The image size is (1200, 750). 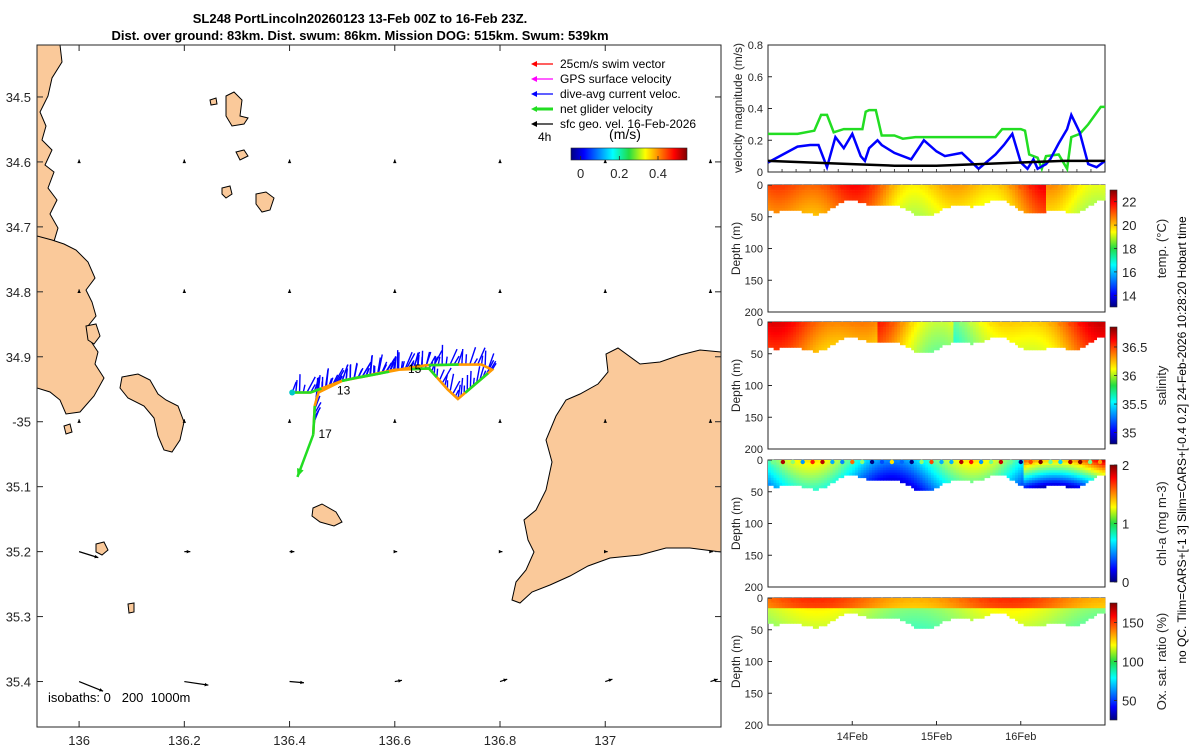 What do you see at coordinates (936, 732) in the screenshot?
I see `section-x-axis: 14Feb 15Feb 16Feb` at bounding box center [936, 732].